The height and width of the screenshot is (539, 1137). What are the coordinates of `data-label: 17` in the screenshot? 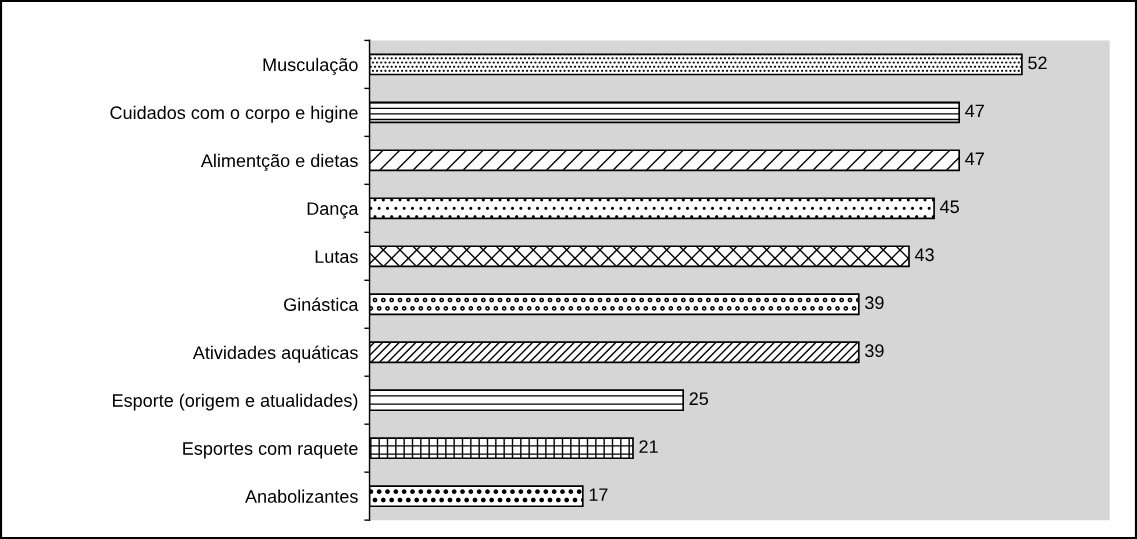 It's located at (598, 494).